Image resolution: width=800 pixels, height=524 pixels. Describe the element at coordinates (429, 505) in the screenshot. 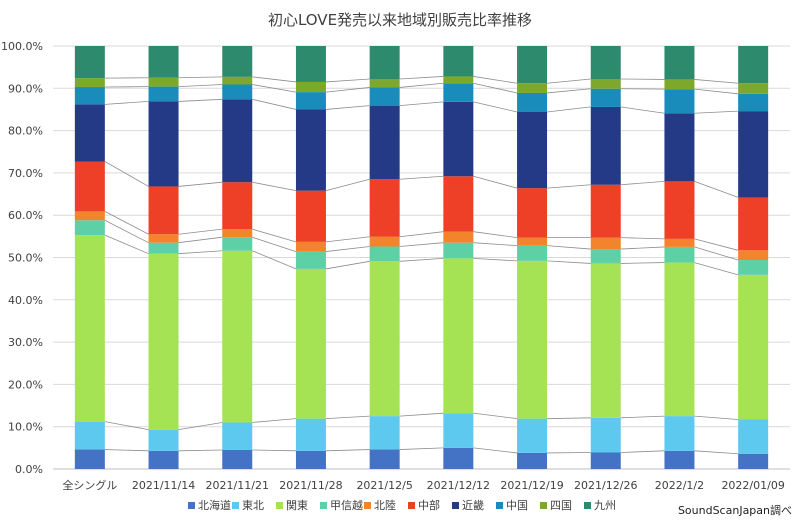

I see `legend-label: 中部` at that location.